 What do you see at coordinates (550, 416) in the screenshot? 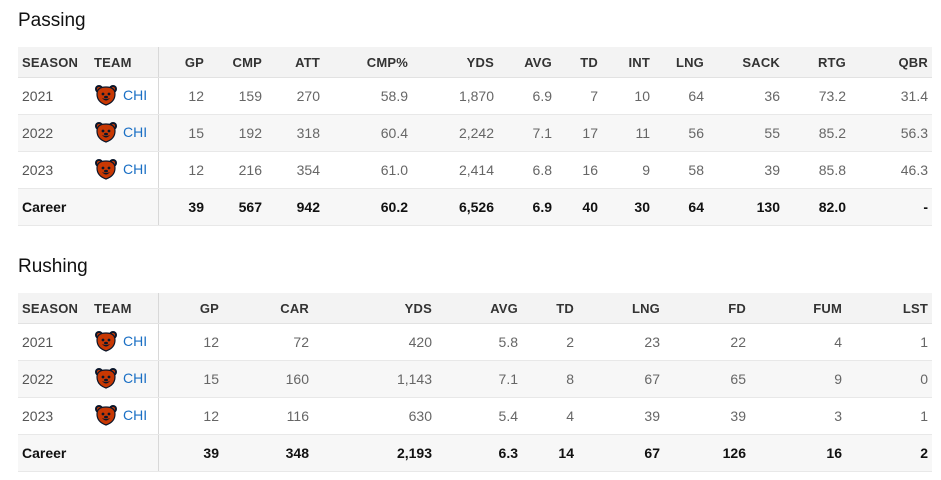
I see `td-cell: 4` at bounding box center [550, 416].